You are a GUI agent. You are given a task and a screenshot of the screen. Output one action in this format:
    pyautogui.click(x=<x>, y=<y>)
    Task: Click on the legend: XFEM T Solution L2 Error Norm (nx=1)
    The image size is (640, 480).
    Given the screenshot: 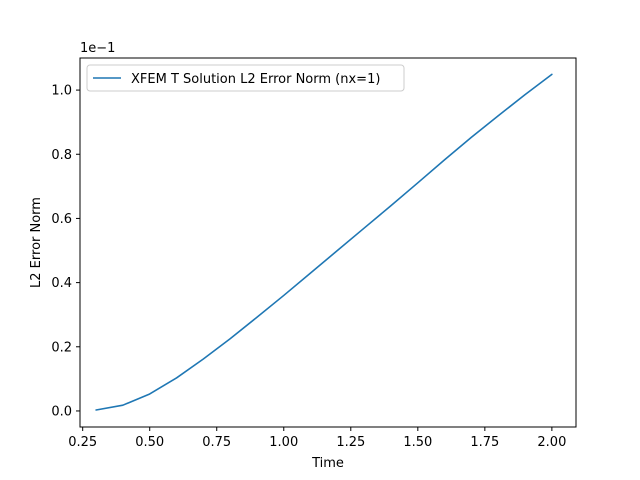 What is the action you would take?
    pyautogui.click(x=245, y=78)
    